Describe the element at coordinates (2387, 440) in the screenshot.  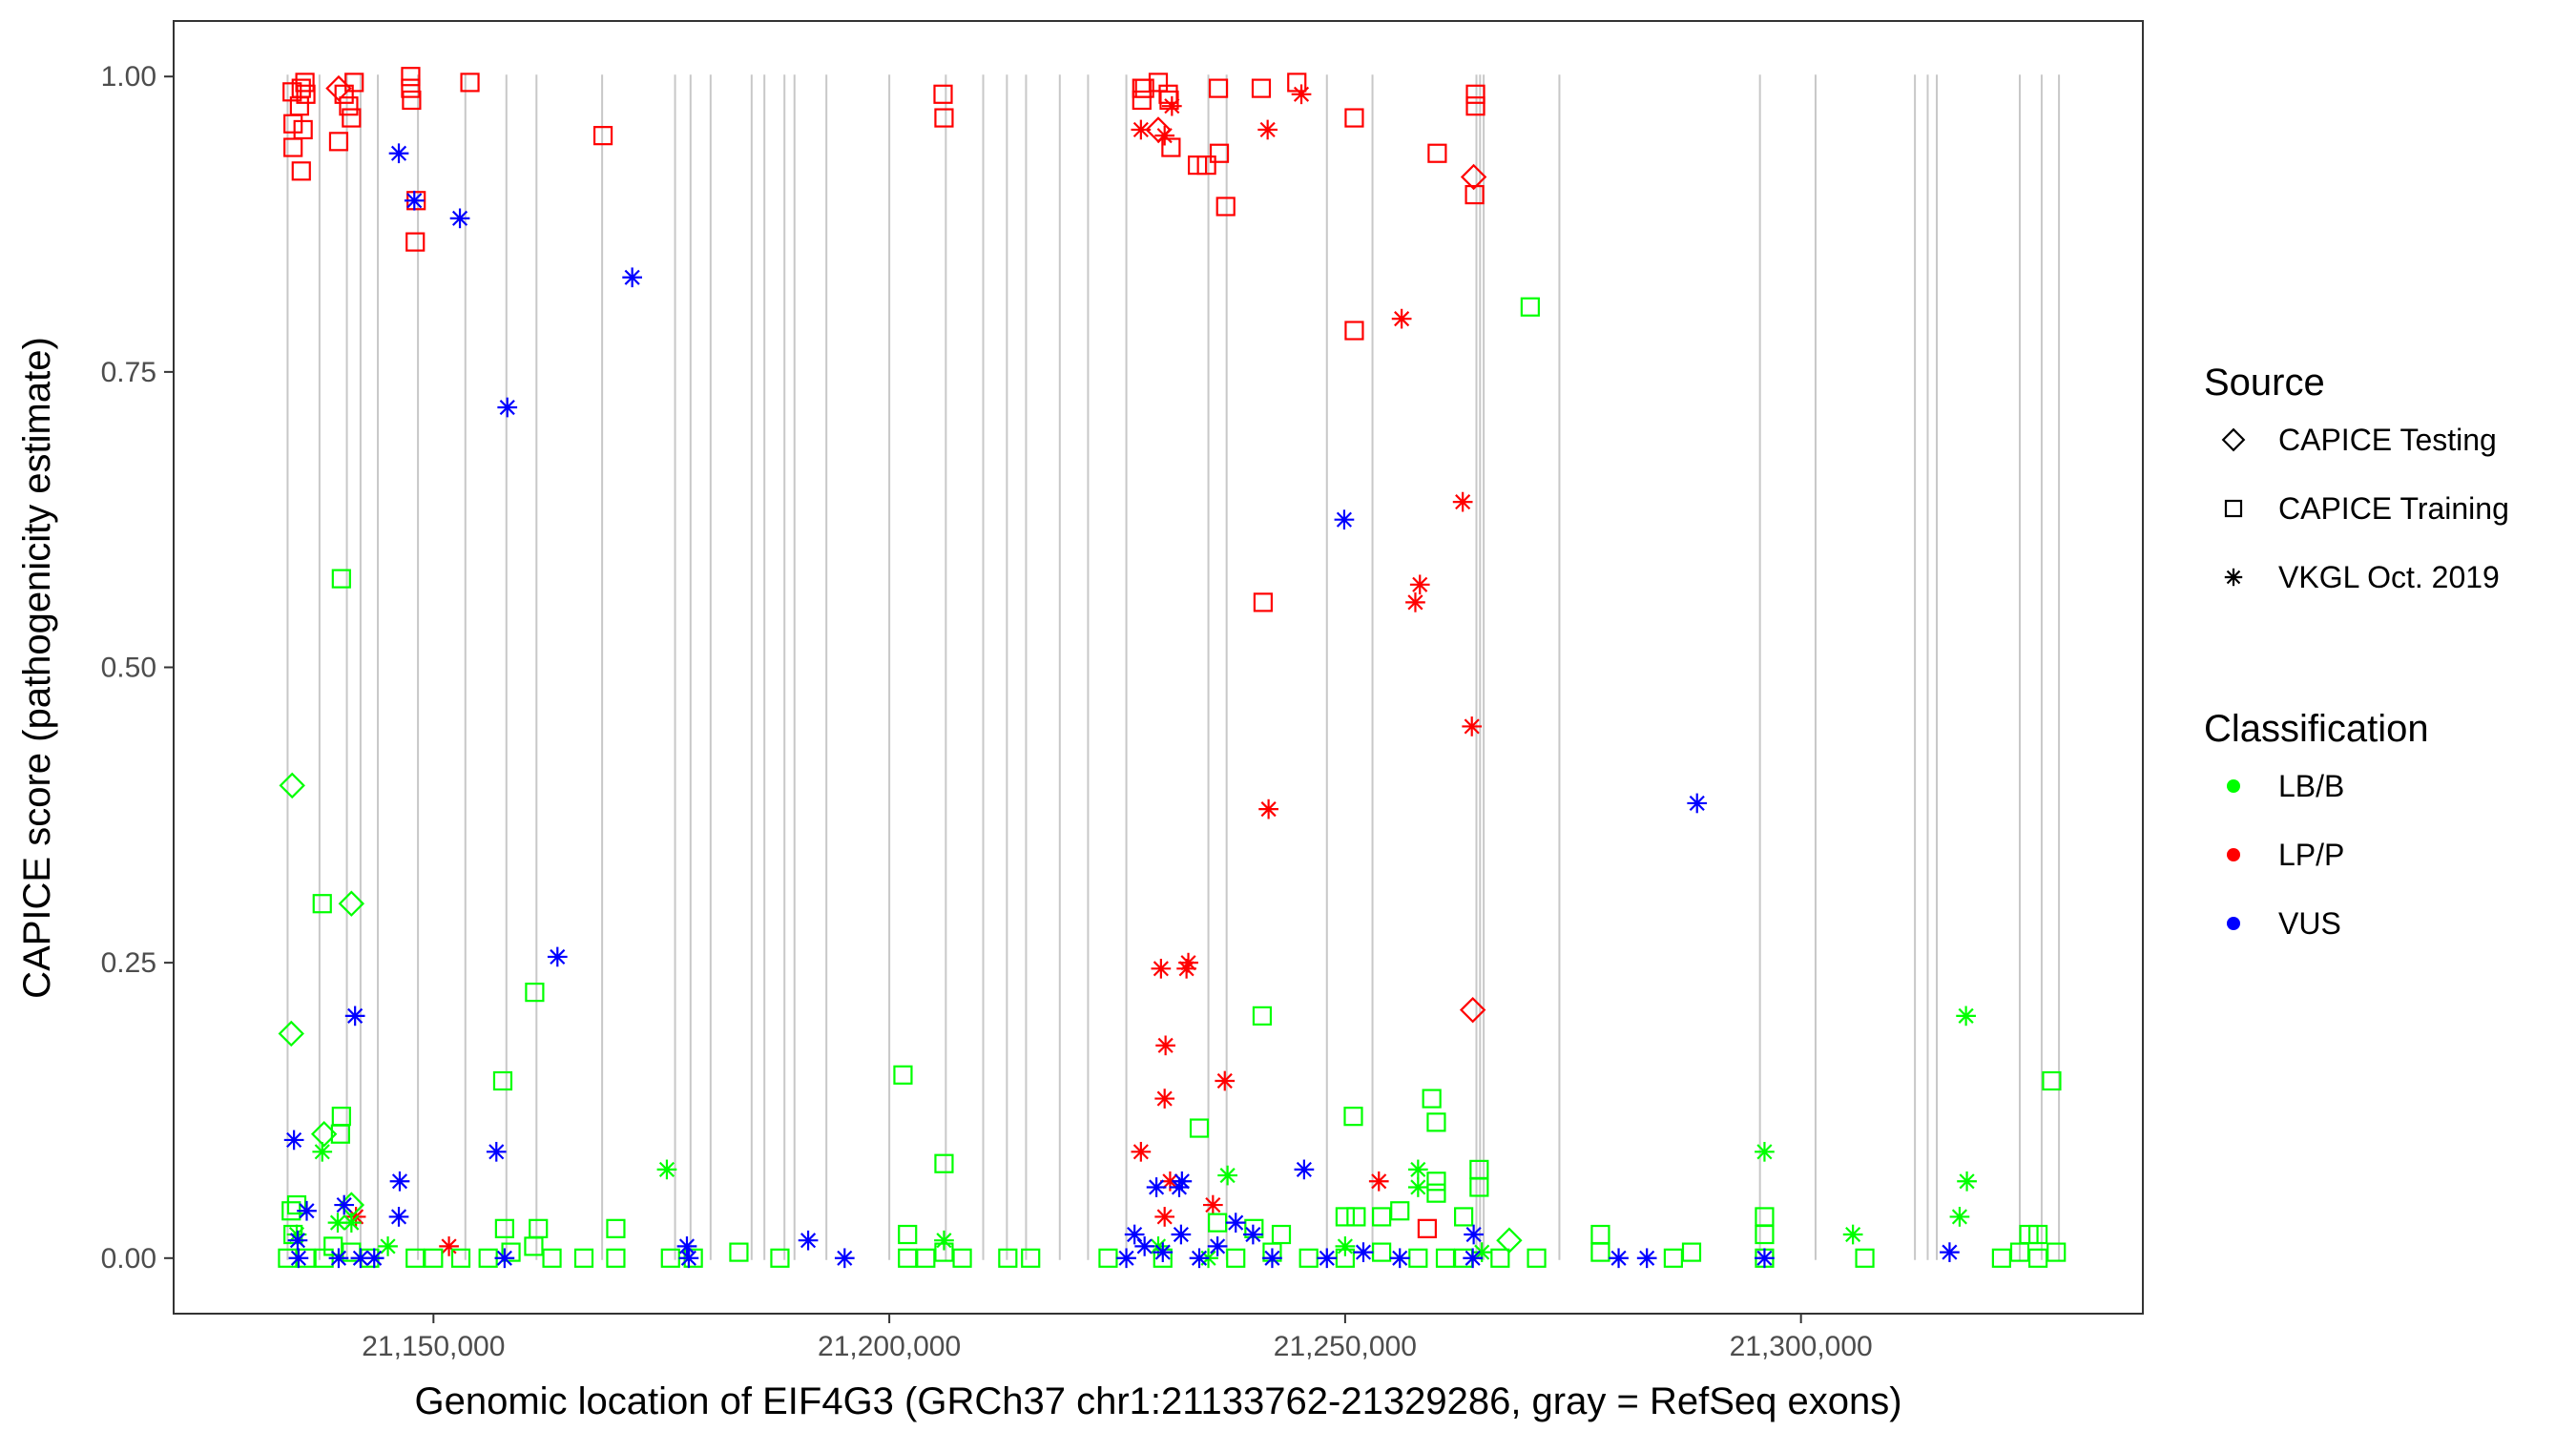
I see `legend-label: CAPICE Testing` at that location.